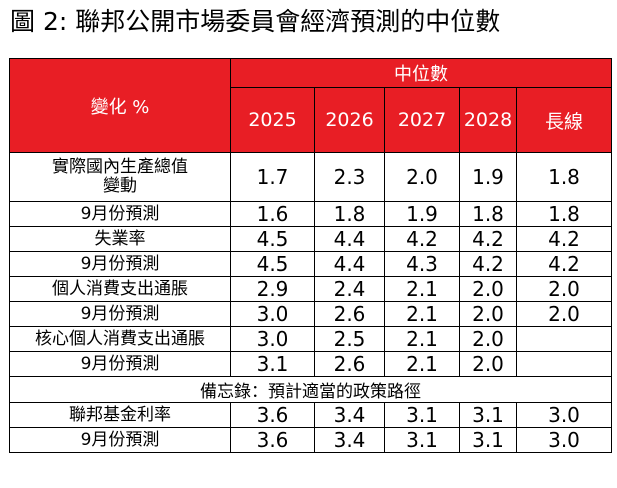  What do you see at coordinates (255, 21) in the screenshot?
I see `page-title: 圖 2: 聯邦公開市場委員會經濟預測的中位數` at bounding box center [255, 21].